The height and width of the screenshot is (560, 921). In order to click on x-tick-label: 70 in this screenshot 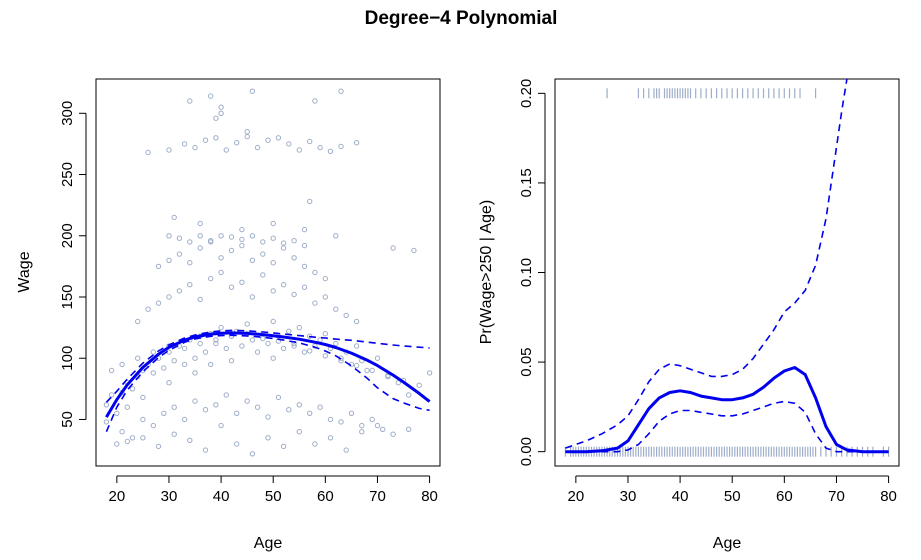, I will do `click(836, 496)`.